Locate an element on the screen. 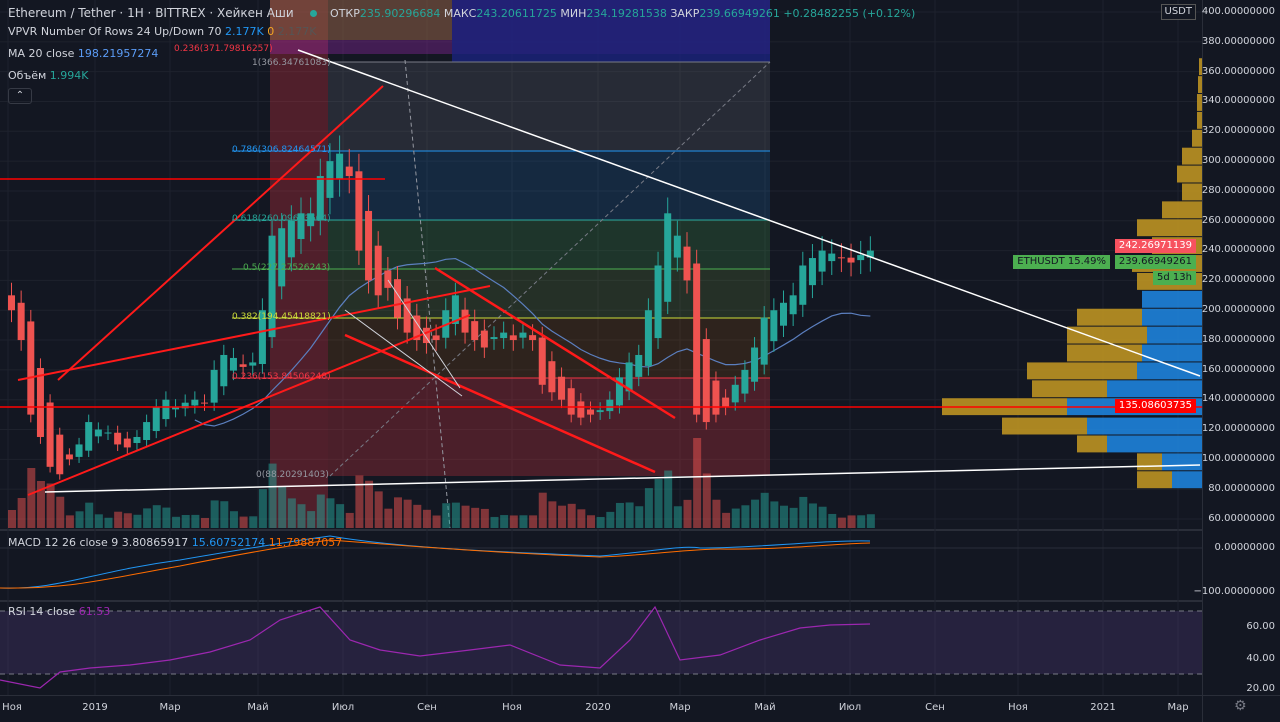  level-price-tag: 135.08603735 is located at coordinates (1155, 406).